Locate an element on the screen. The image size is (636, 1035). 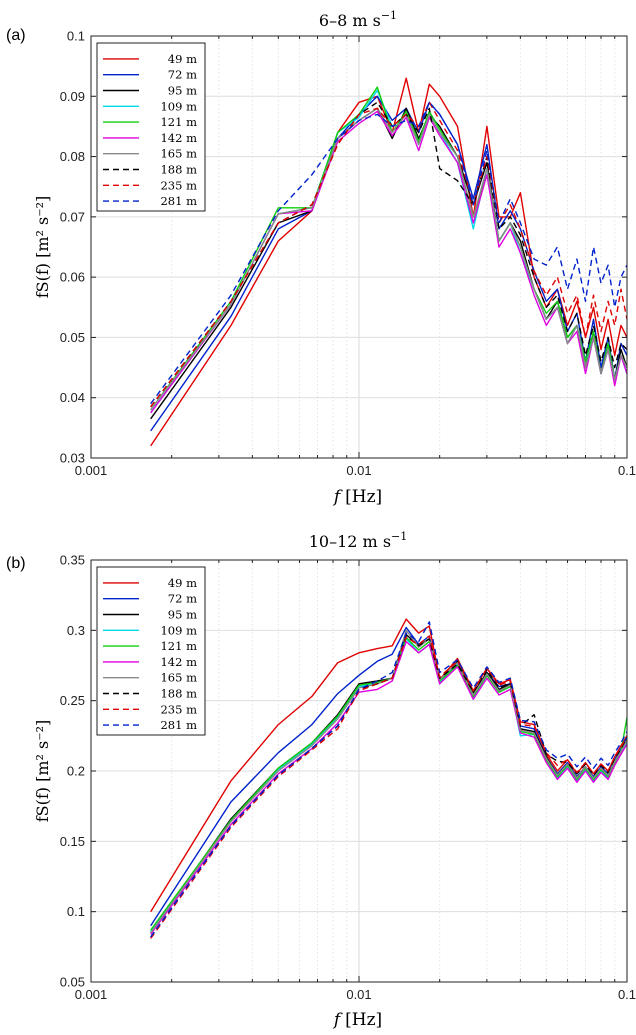
y-tick-label: 0.35 is located at coordinates (72, 560).